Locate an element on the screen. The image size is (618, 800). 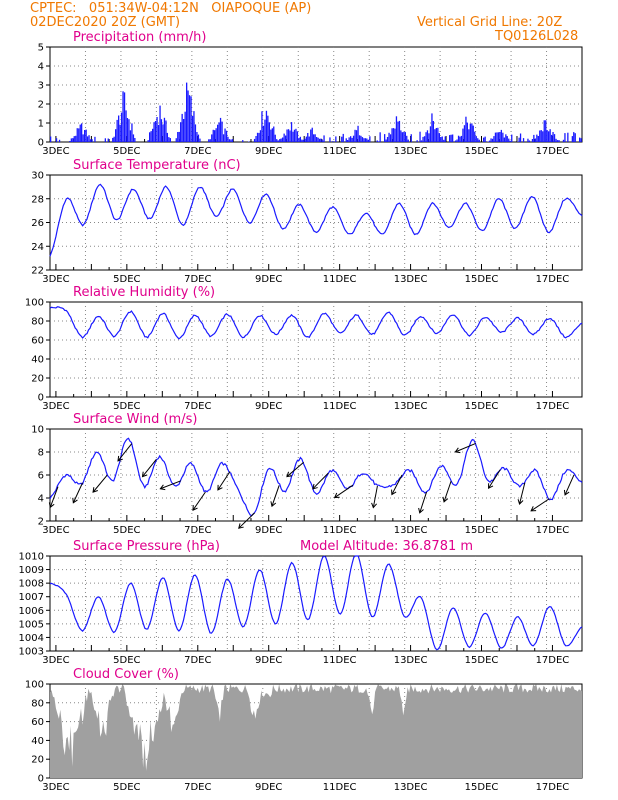
header-line1: CPTEC: 051:34W-04:12N OIAPOQUE (AP) is located at coordinates (171, 8).